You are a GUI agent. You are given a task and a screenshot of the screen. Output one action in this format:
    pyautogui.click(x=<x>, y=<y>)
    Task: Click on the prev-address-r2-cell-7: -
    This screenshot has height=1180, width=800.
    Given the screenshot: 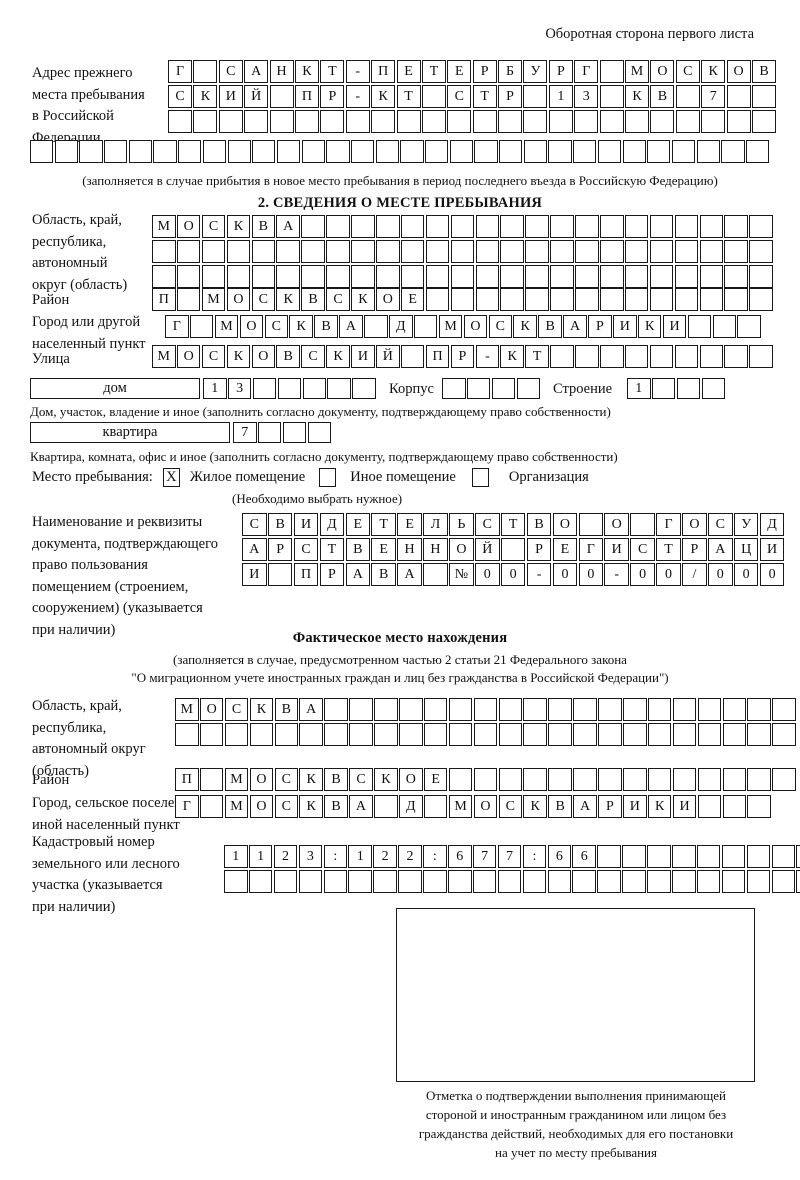 What is the action you would take?
    pyautogui.click(x=357, y=96)
    